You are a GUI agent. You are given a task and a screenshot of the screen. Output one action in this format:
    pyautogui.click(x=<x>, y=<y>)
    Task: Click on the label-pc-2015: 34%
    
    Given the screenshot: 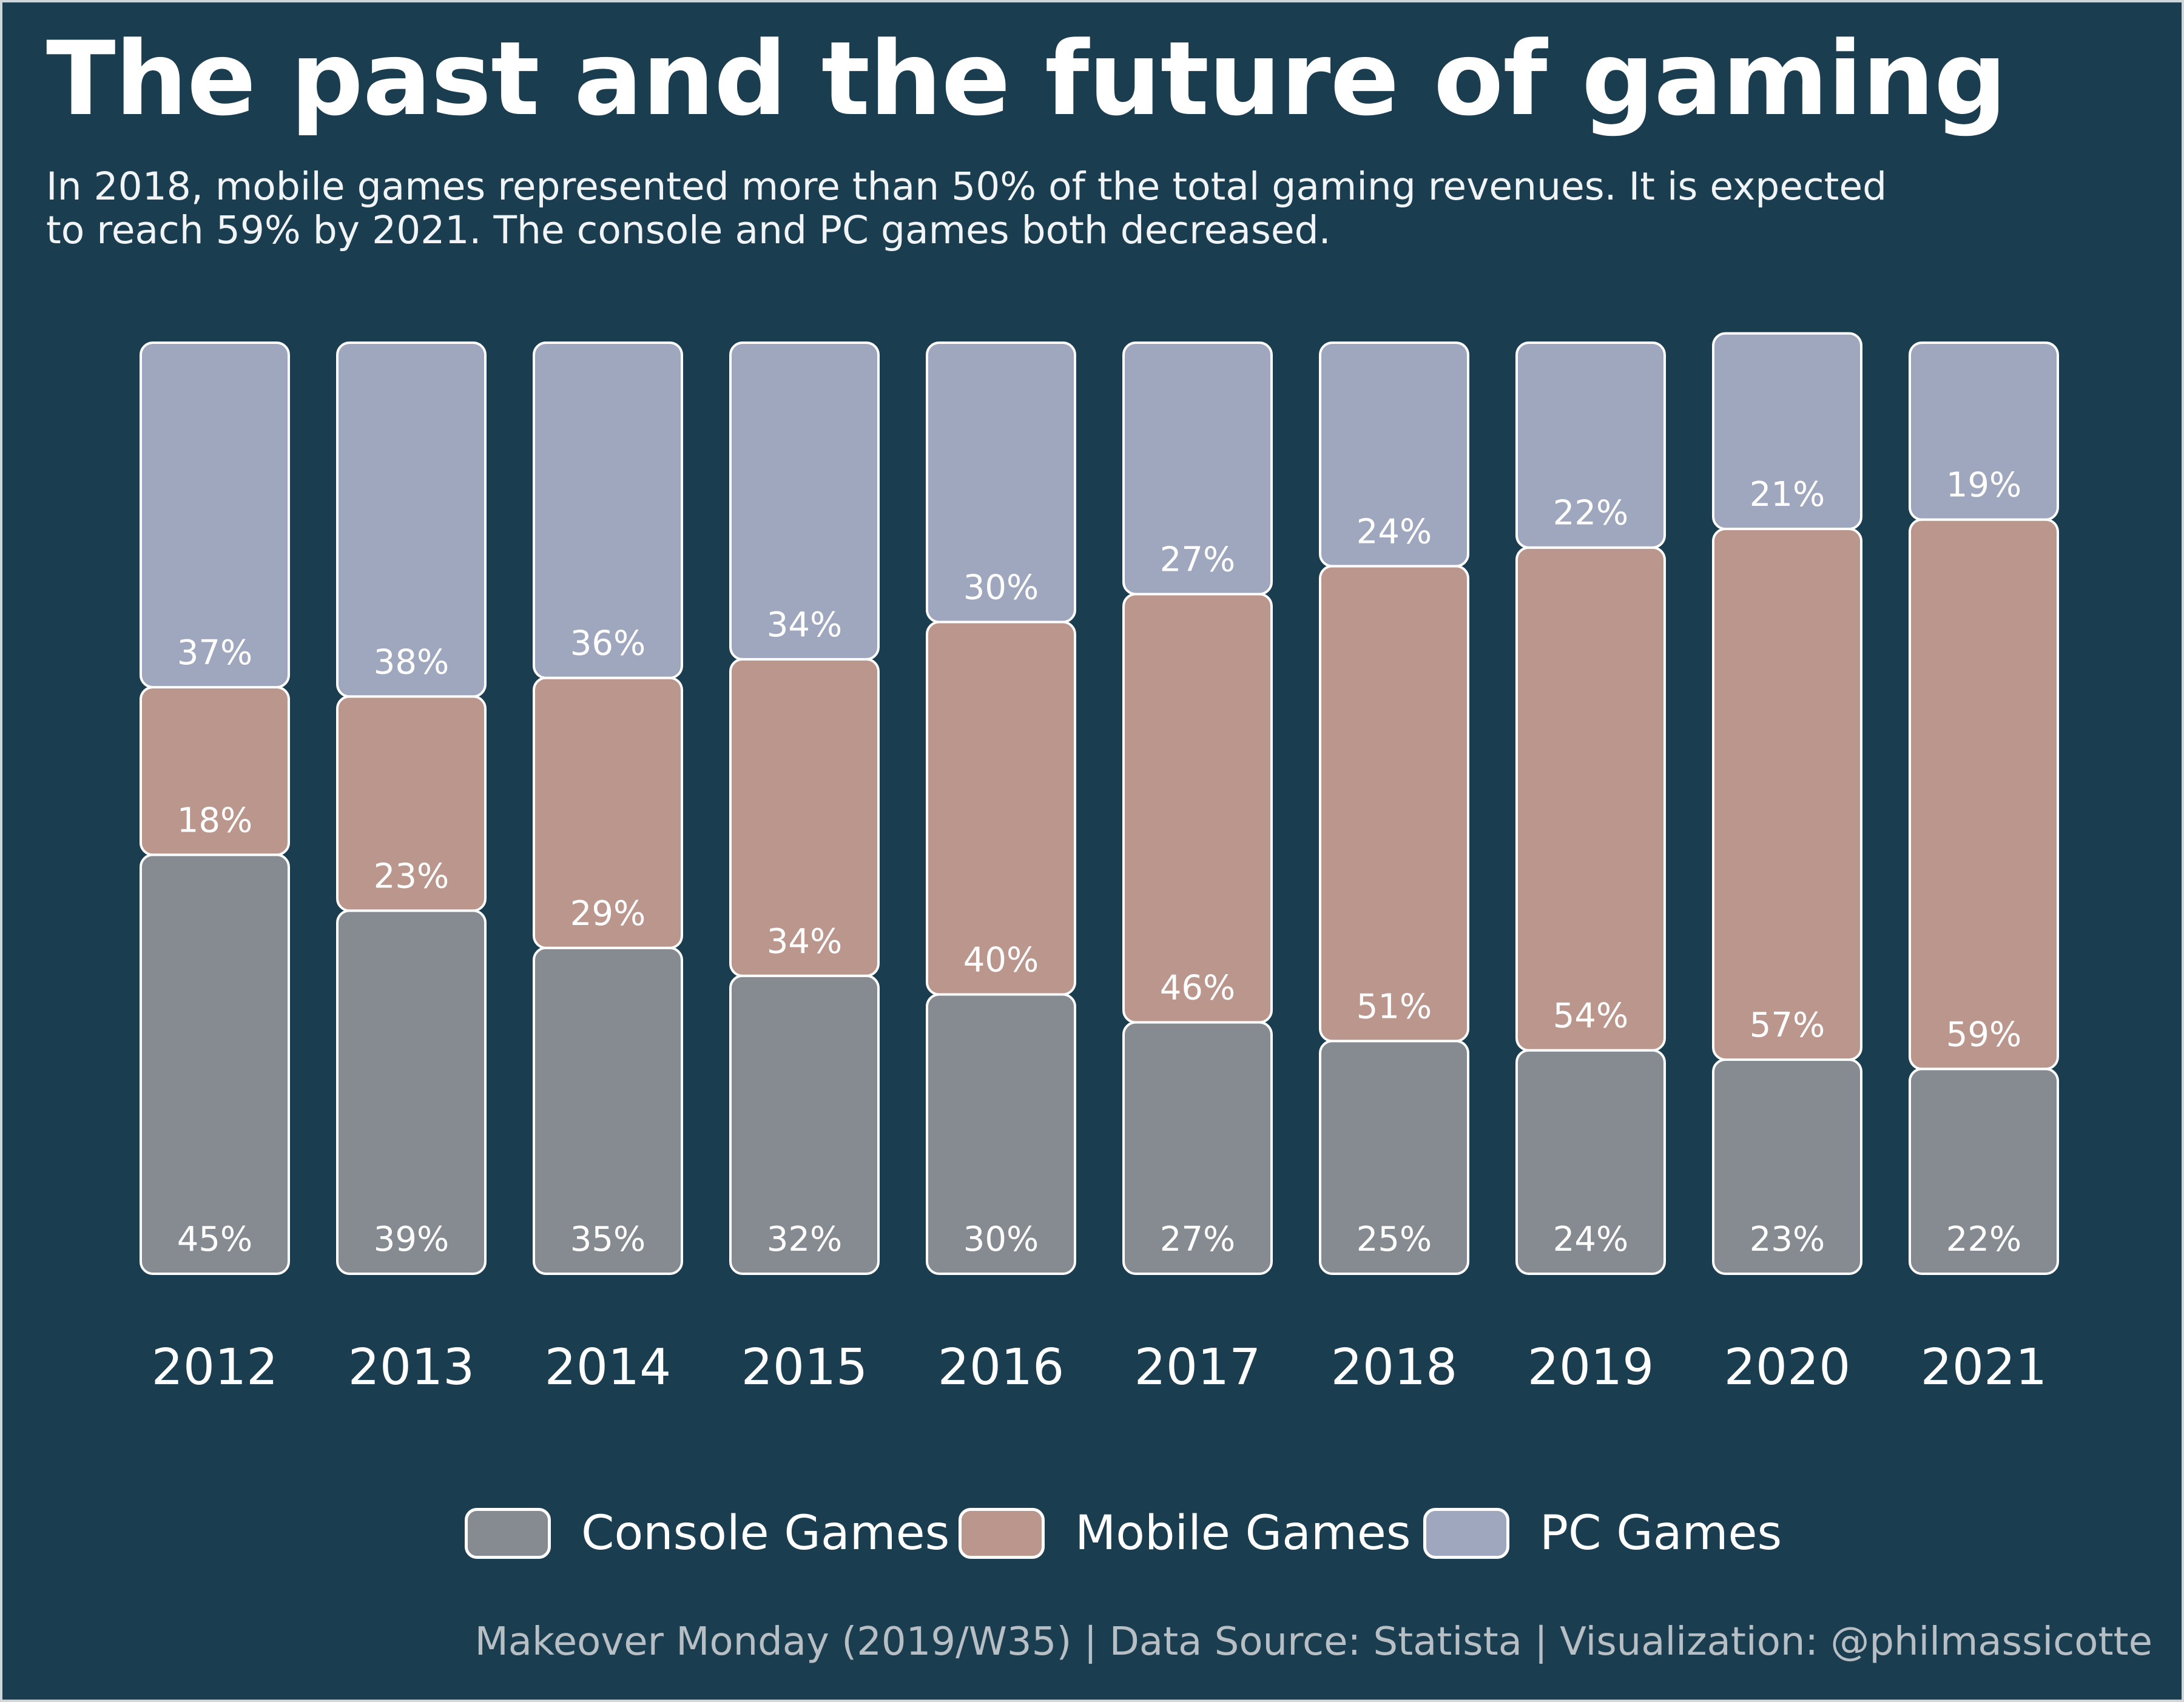 What is the action you would take?
    pyautogui.click(x=804, y=625)
    